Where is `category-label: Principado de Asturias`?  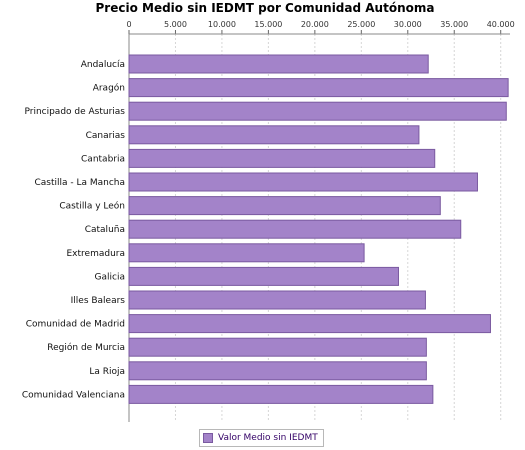 category-label: Principado de Asturias is located at coordinates (74, 112).